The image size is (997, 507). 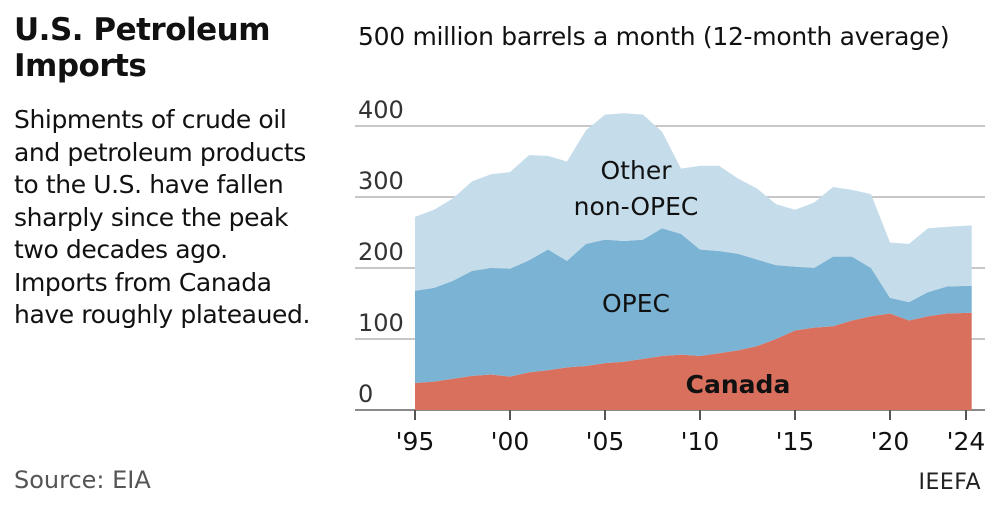 I want to click on y-tick-label: 300, so click(x=381, y=181).